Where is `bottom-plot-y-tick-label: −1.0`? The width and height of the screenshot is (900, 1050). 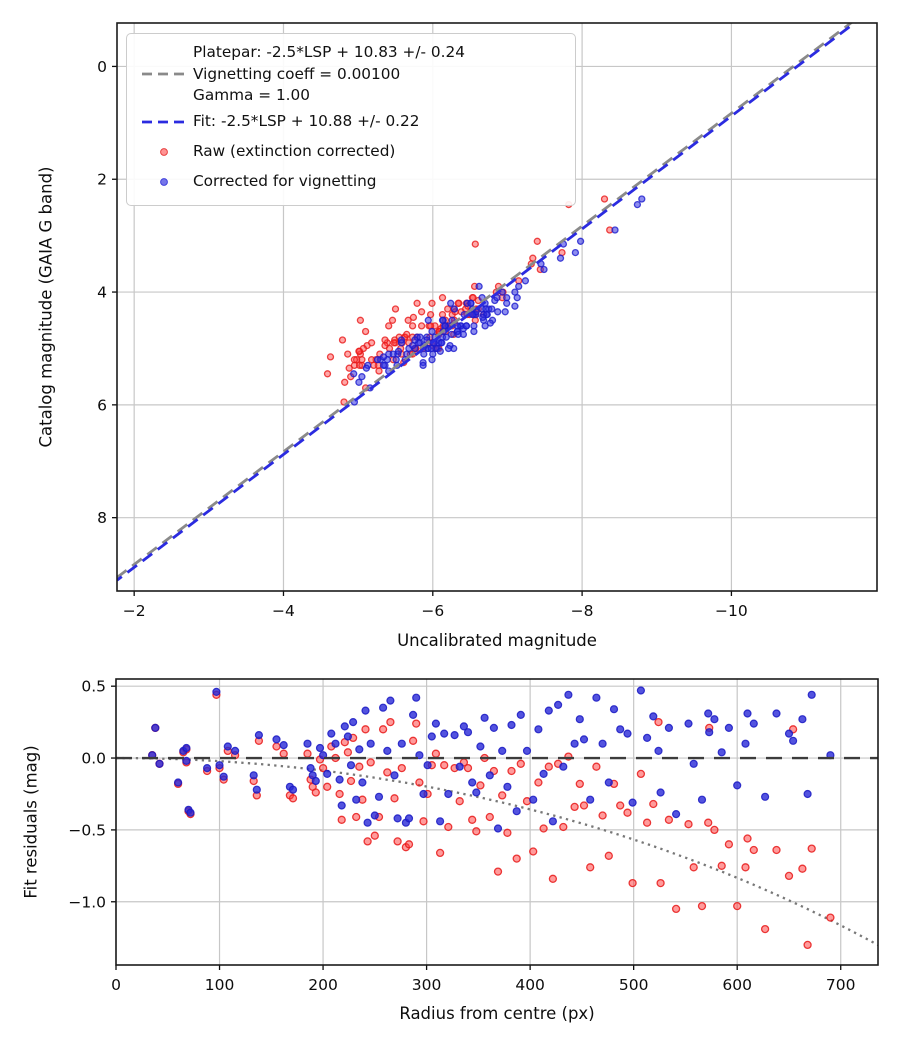 bottom-plot-y-tick-label: −1.0 is located at coordinates (87, 902).